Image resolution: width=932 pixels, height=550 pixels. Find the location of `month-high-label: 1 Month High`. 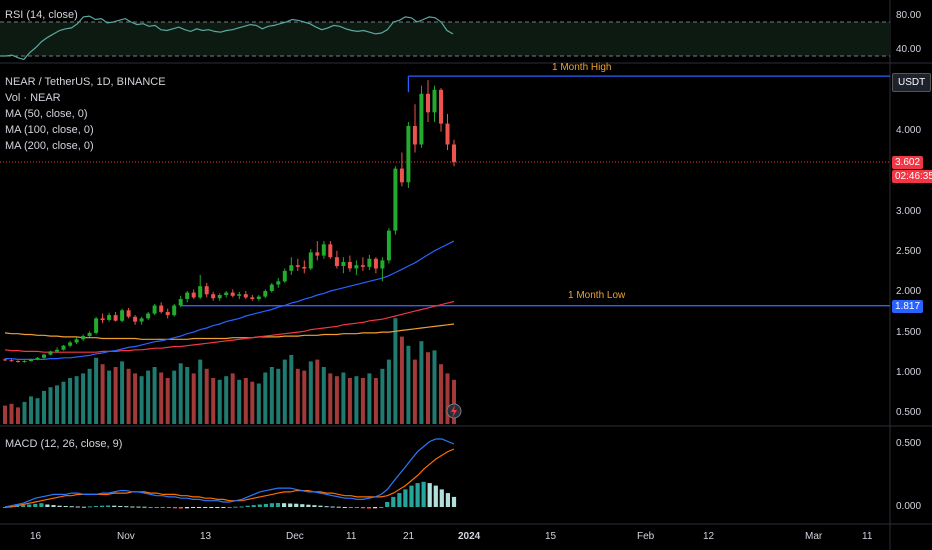

month-high-label: 1 Month High is located at coordinates (582, 67).